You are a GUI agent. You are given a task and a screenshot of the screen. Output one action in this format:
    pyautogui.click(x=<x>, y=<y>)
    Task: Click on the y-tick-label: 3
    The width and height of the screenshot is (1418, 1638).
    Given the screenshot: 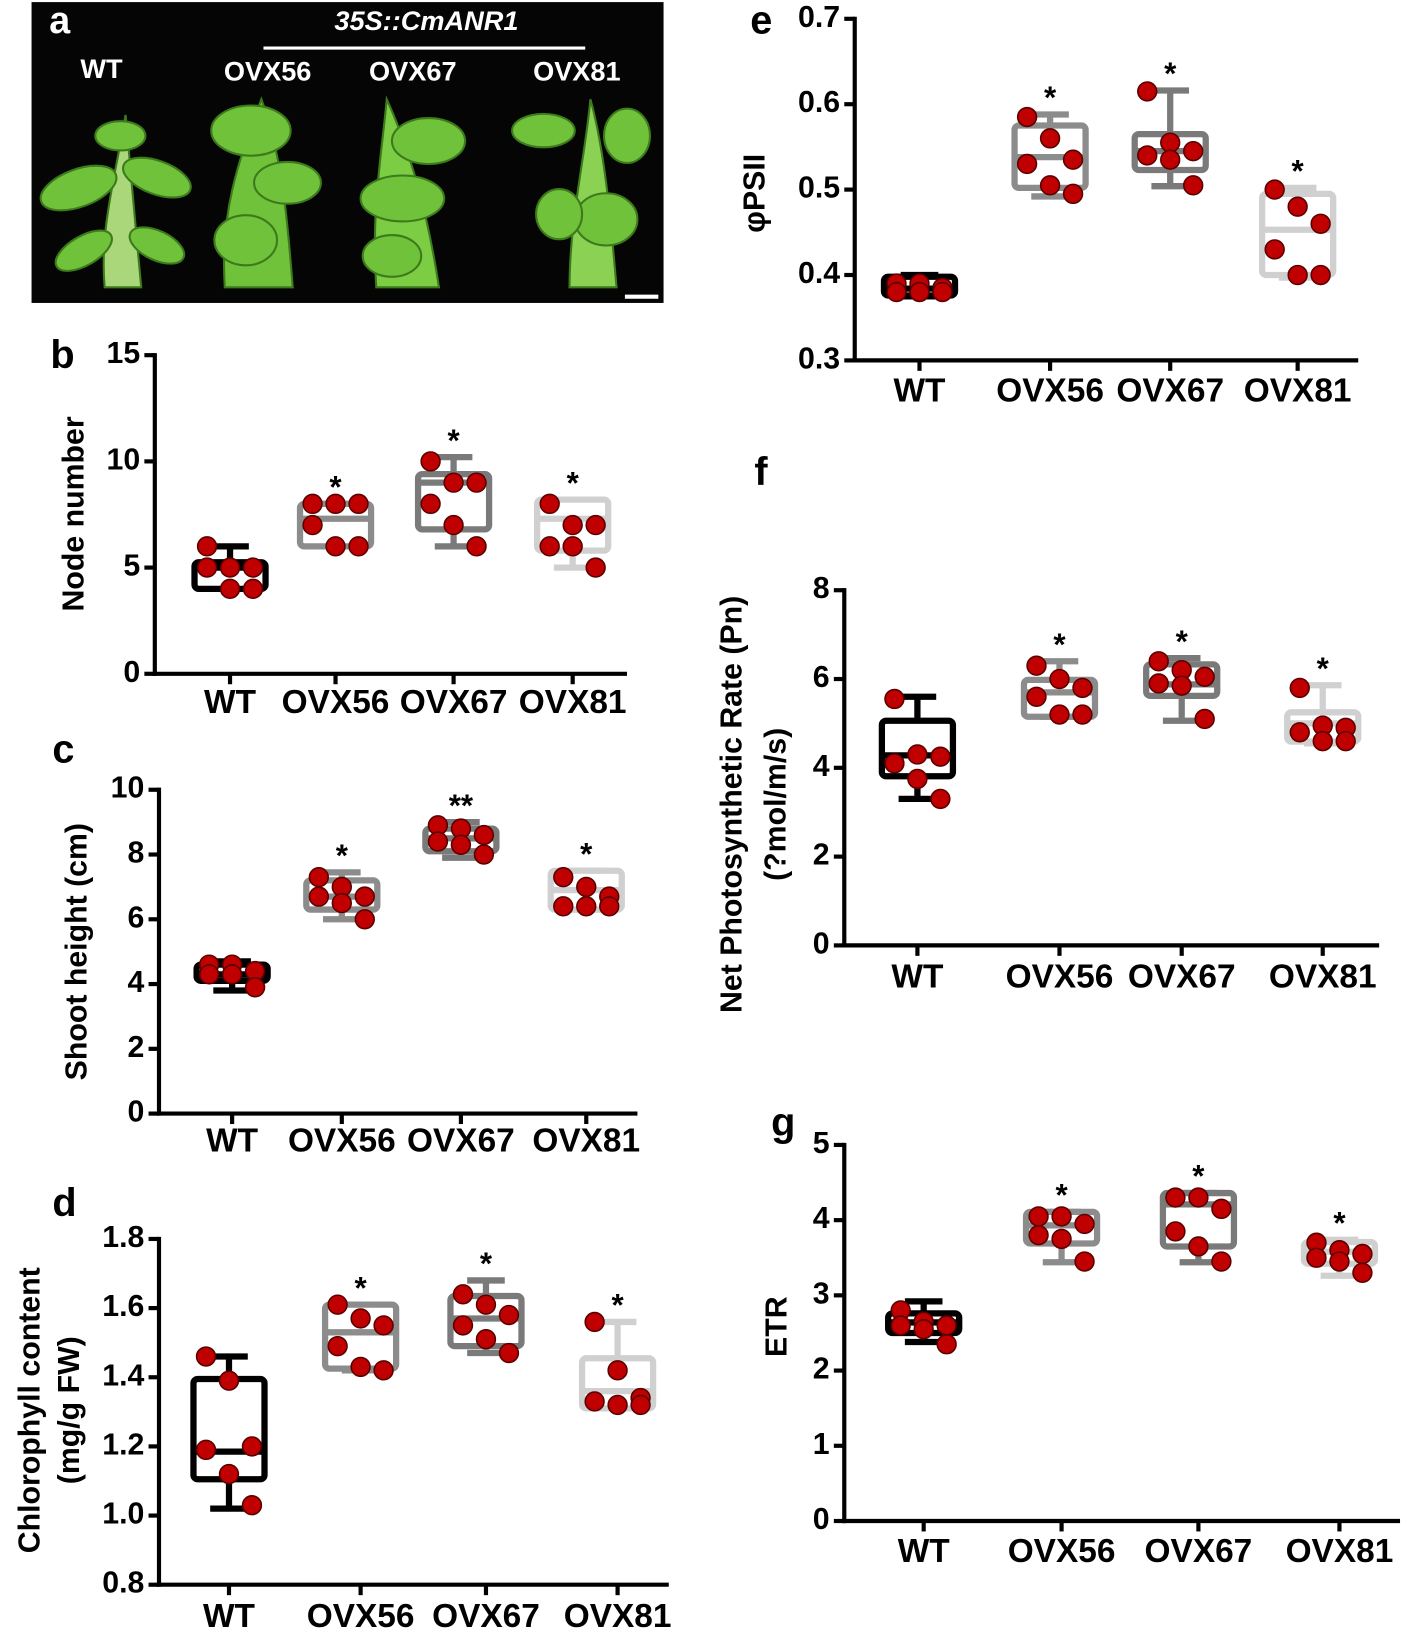 What is the action you would take?
    pyautogui.click(x=821, y=1293)
    